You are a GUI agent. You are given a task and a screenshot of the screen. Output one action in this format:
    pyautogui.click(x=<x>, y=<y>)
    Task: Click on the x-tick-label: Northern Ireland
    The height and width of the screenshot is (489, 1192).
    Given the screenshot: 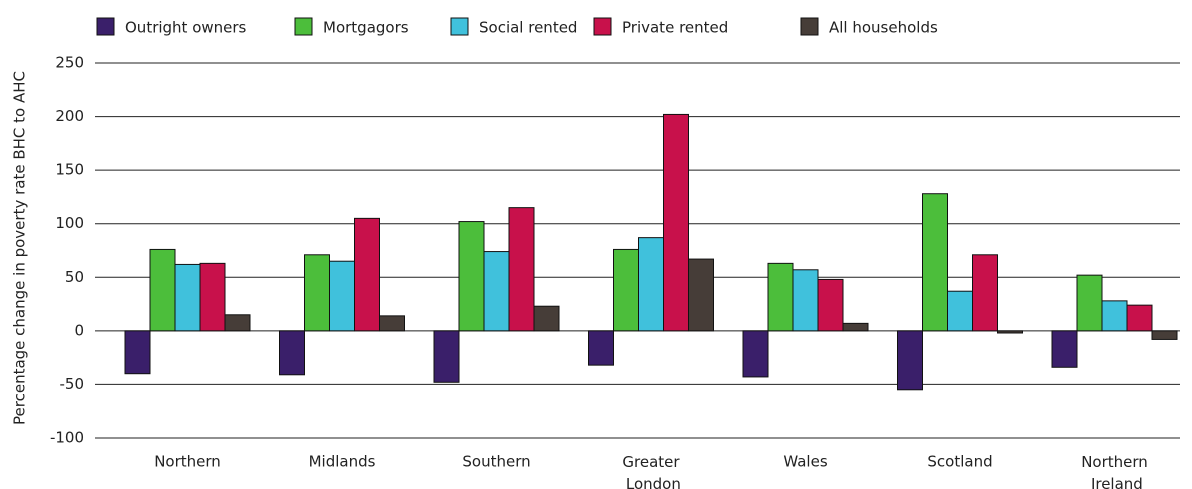 What is the action you would take?
    pyautogui.click(x=1114, y=471)
    